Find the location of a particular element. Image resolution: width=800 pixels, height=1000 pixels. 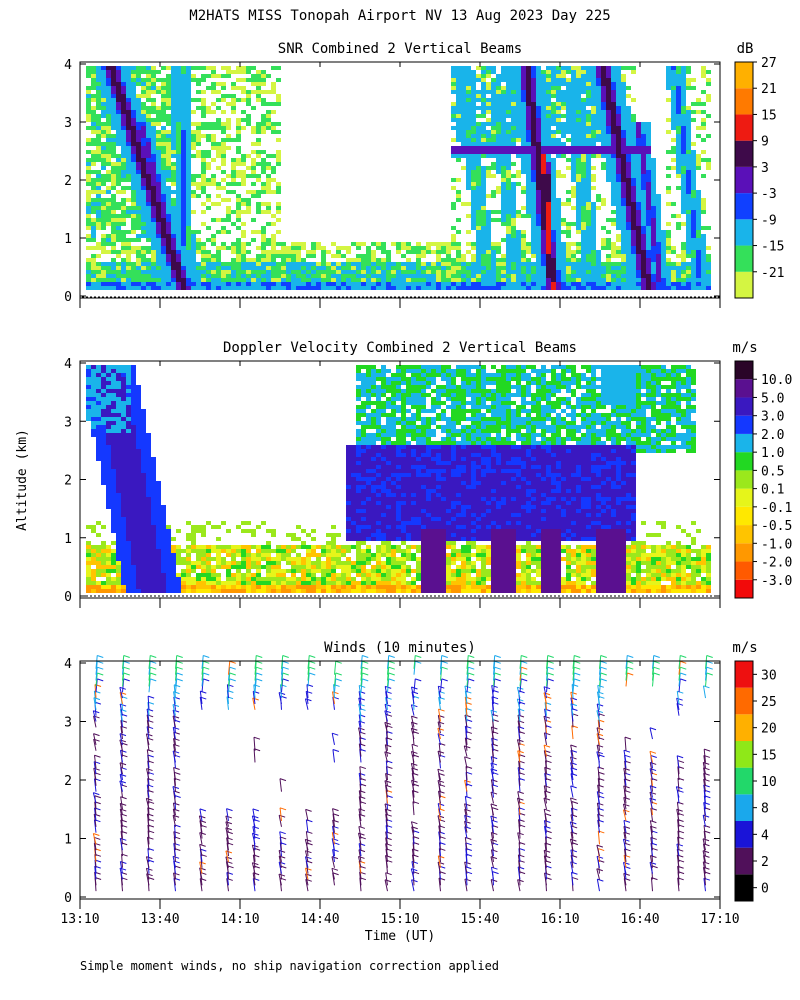

y-tick-label: 2 is located at coordinates (68, 181).